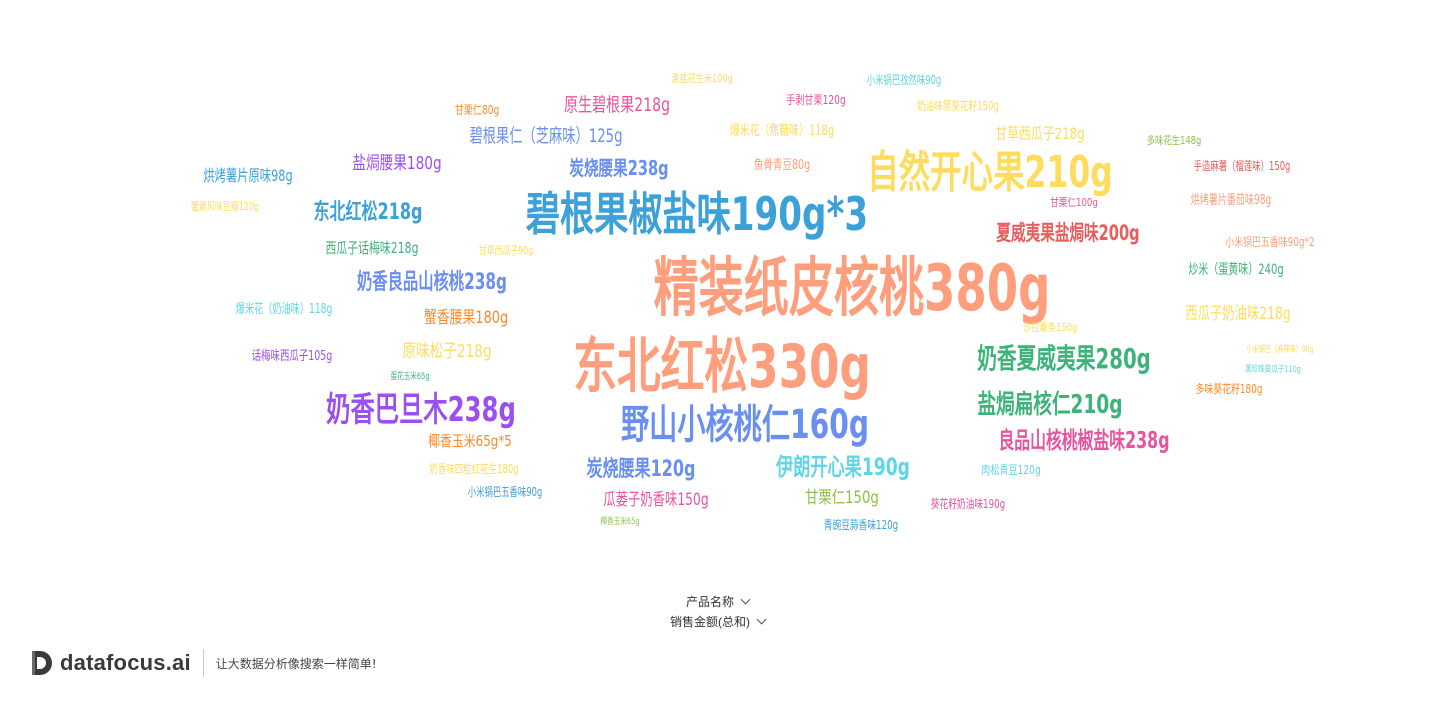  What do you see at coordinates (1280, 349) in the screenshot?
I see `word-cloud-word: 小米锅巴（麻辣味）90g` at bounding box center [1280, 349].